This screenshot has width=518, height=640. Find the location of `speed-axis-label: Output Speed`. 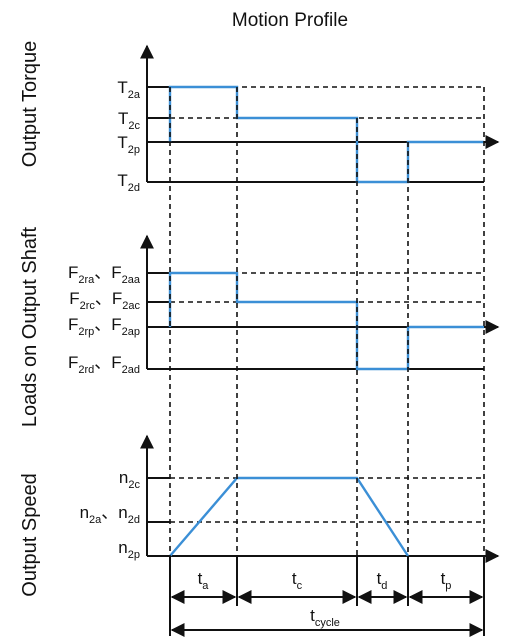

speed-axis-label: Output Speed is located at coordinates (30, 534).